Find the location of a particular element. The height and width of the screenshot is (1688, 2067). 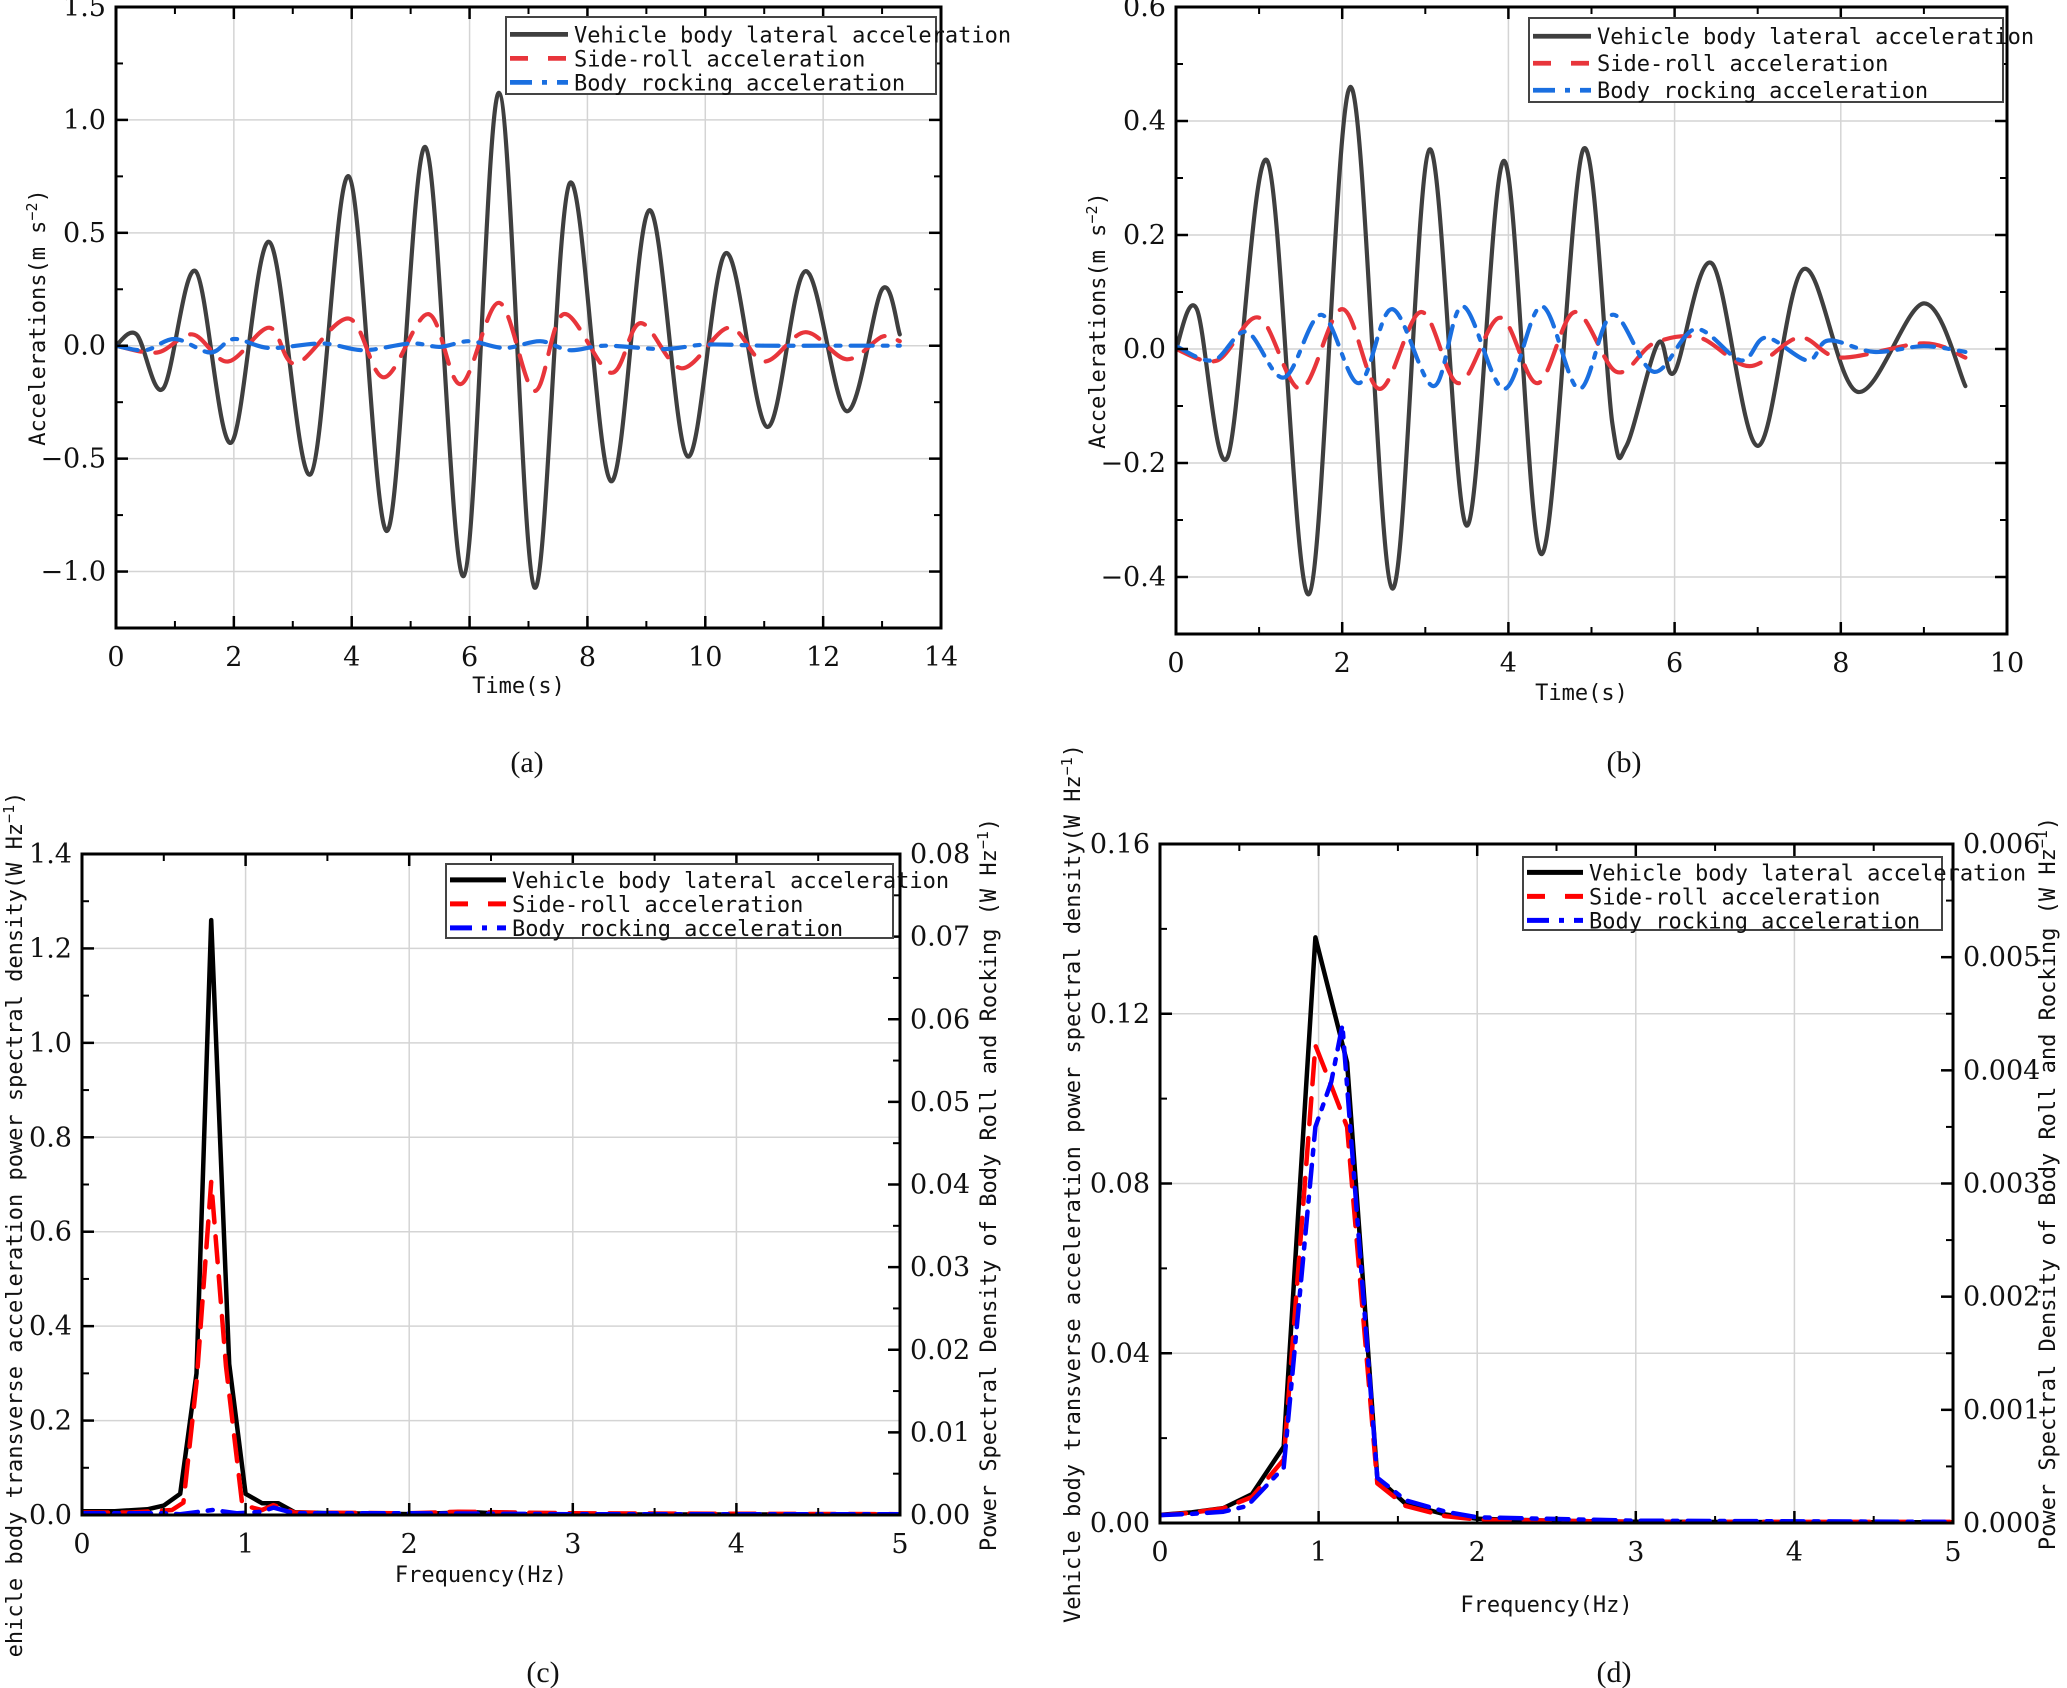

y-axis-title-text: Accelerations(m s is located at coordinates (1098, 336).